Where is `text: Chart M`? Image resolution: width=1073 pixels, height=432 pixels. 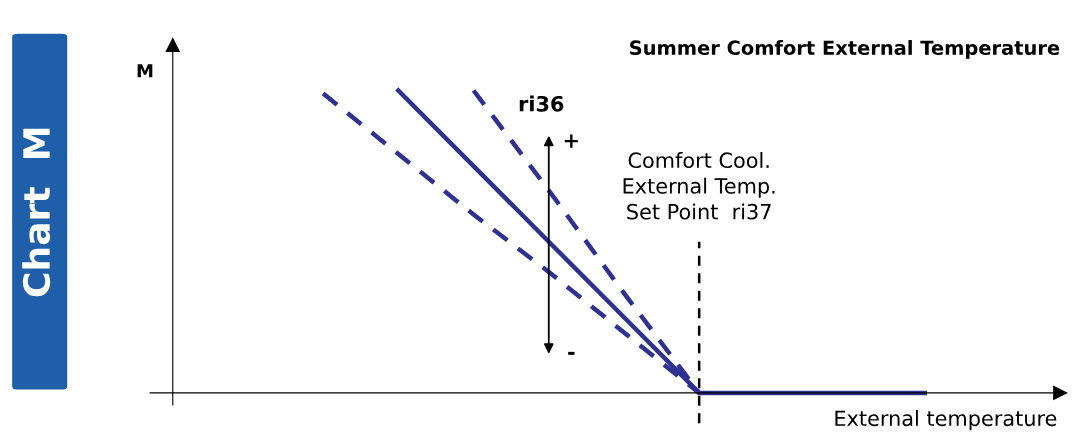
text: Chart M is located at coordinates (36, 212).